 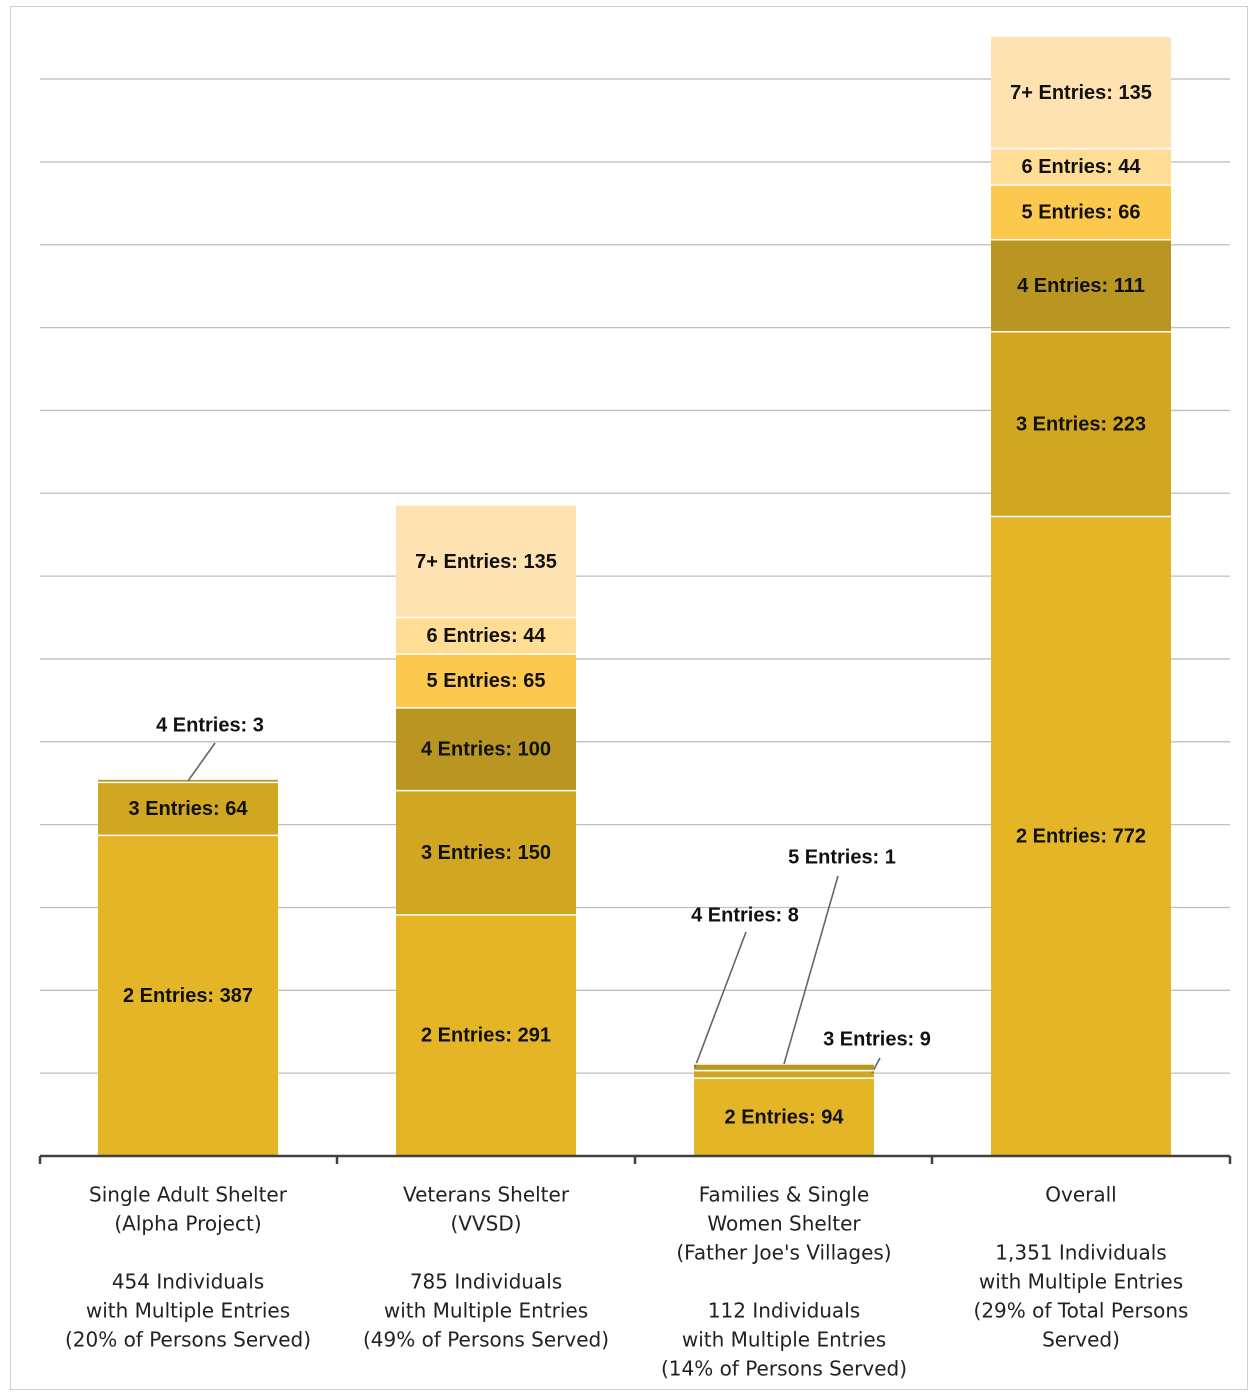 What do you see at coordinates (486, 1195) in the screenshot?
I see `category-label-line: Veterans Shelter` at bounding box center [486, 1195].